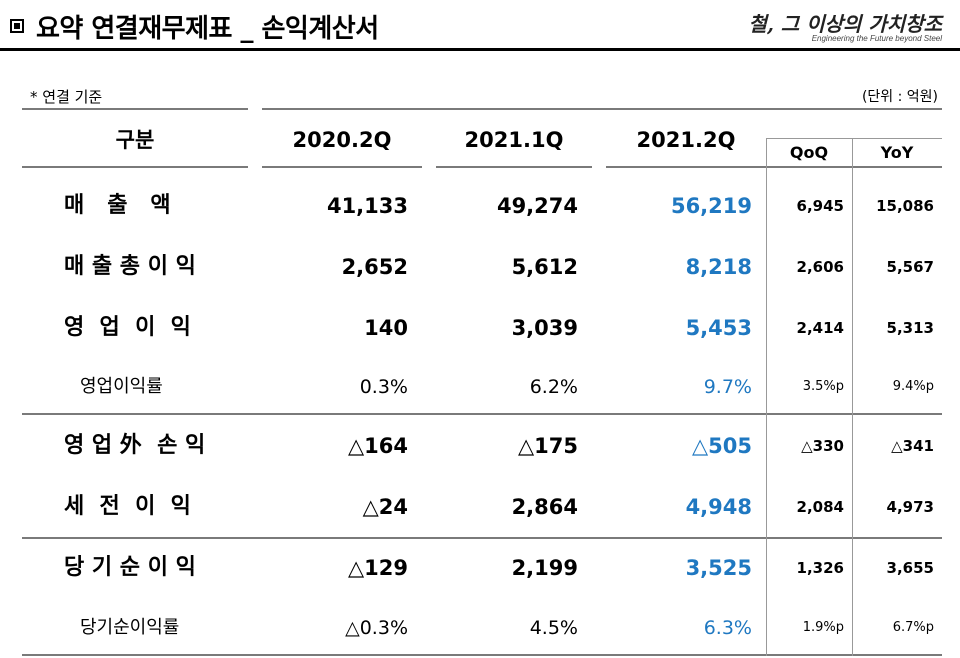 The image size is (960, 658). Describe the element at coordinates (727, 628) in the screenshot. I see `value-2021-2q: 6.3%` at that location.